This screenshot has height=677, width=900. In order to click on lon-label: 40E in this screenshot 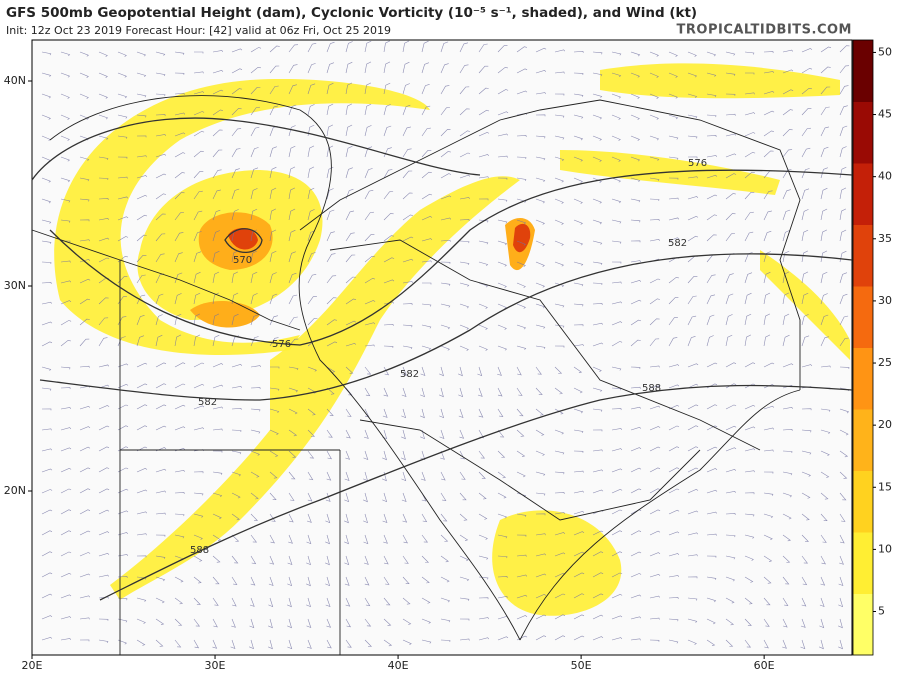, I will do `click(398, 665)`.